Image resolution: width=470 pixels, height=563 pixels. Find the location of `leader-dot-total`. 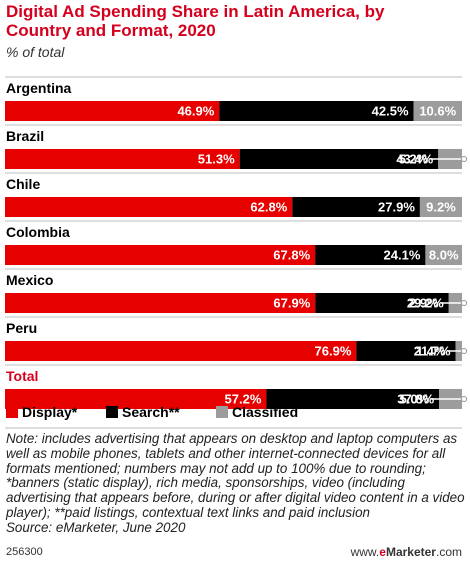

leader-dot-total is located at coordinates (464, 399).